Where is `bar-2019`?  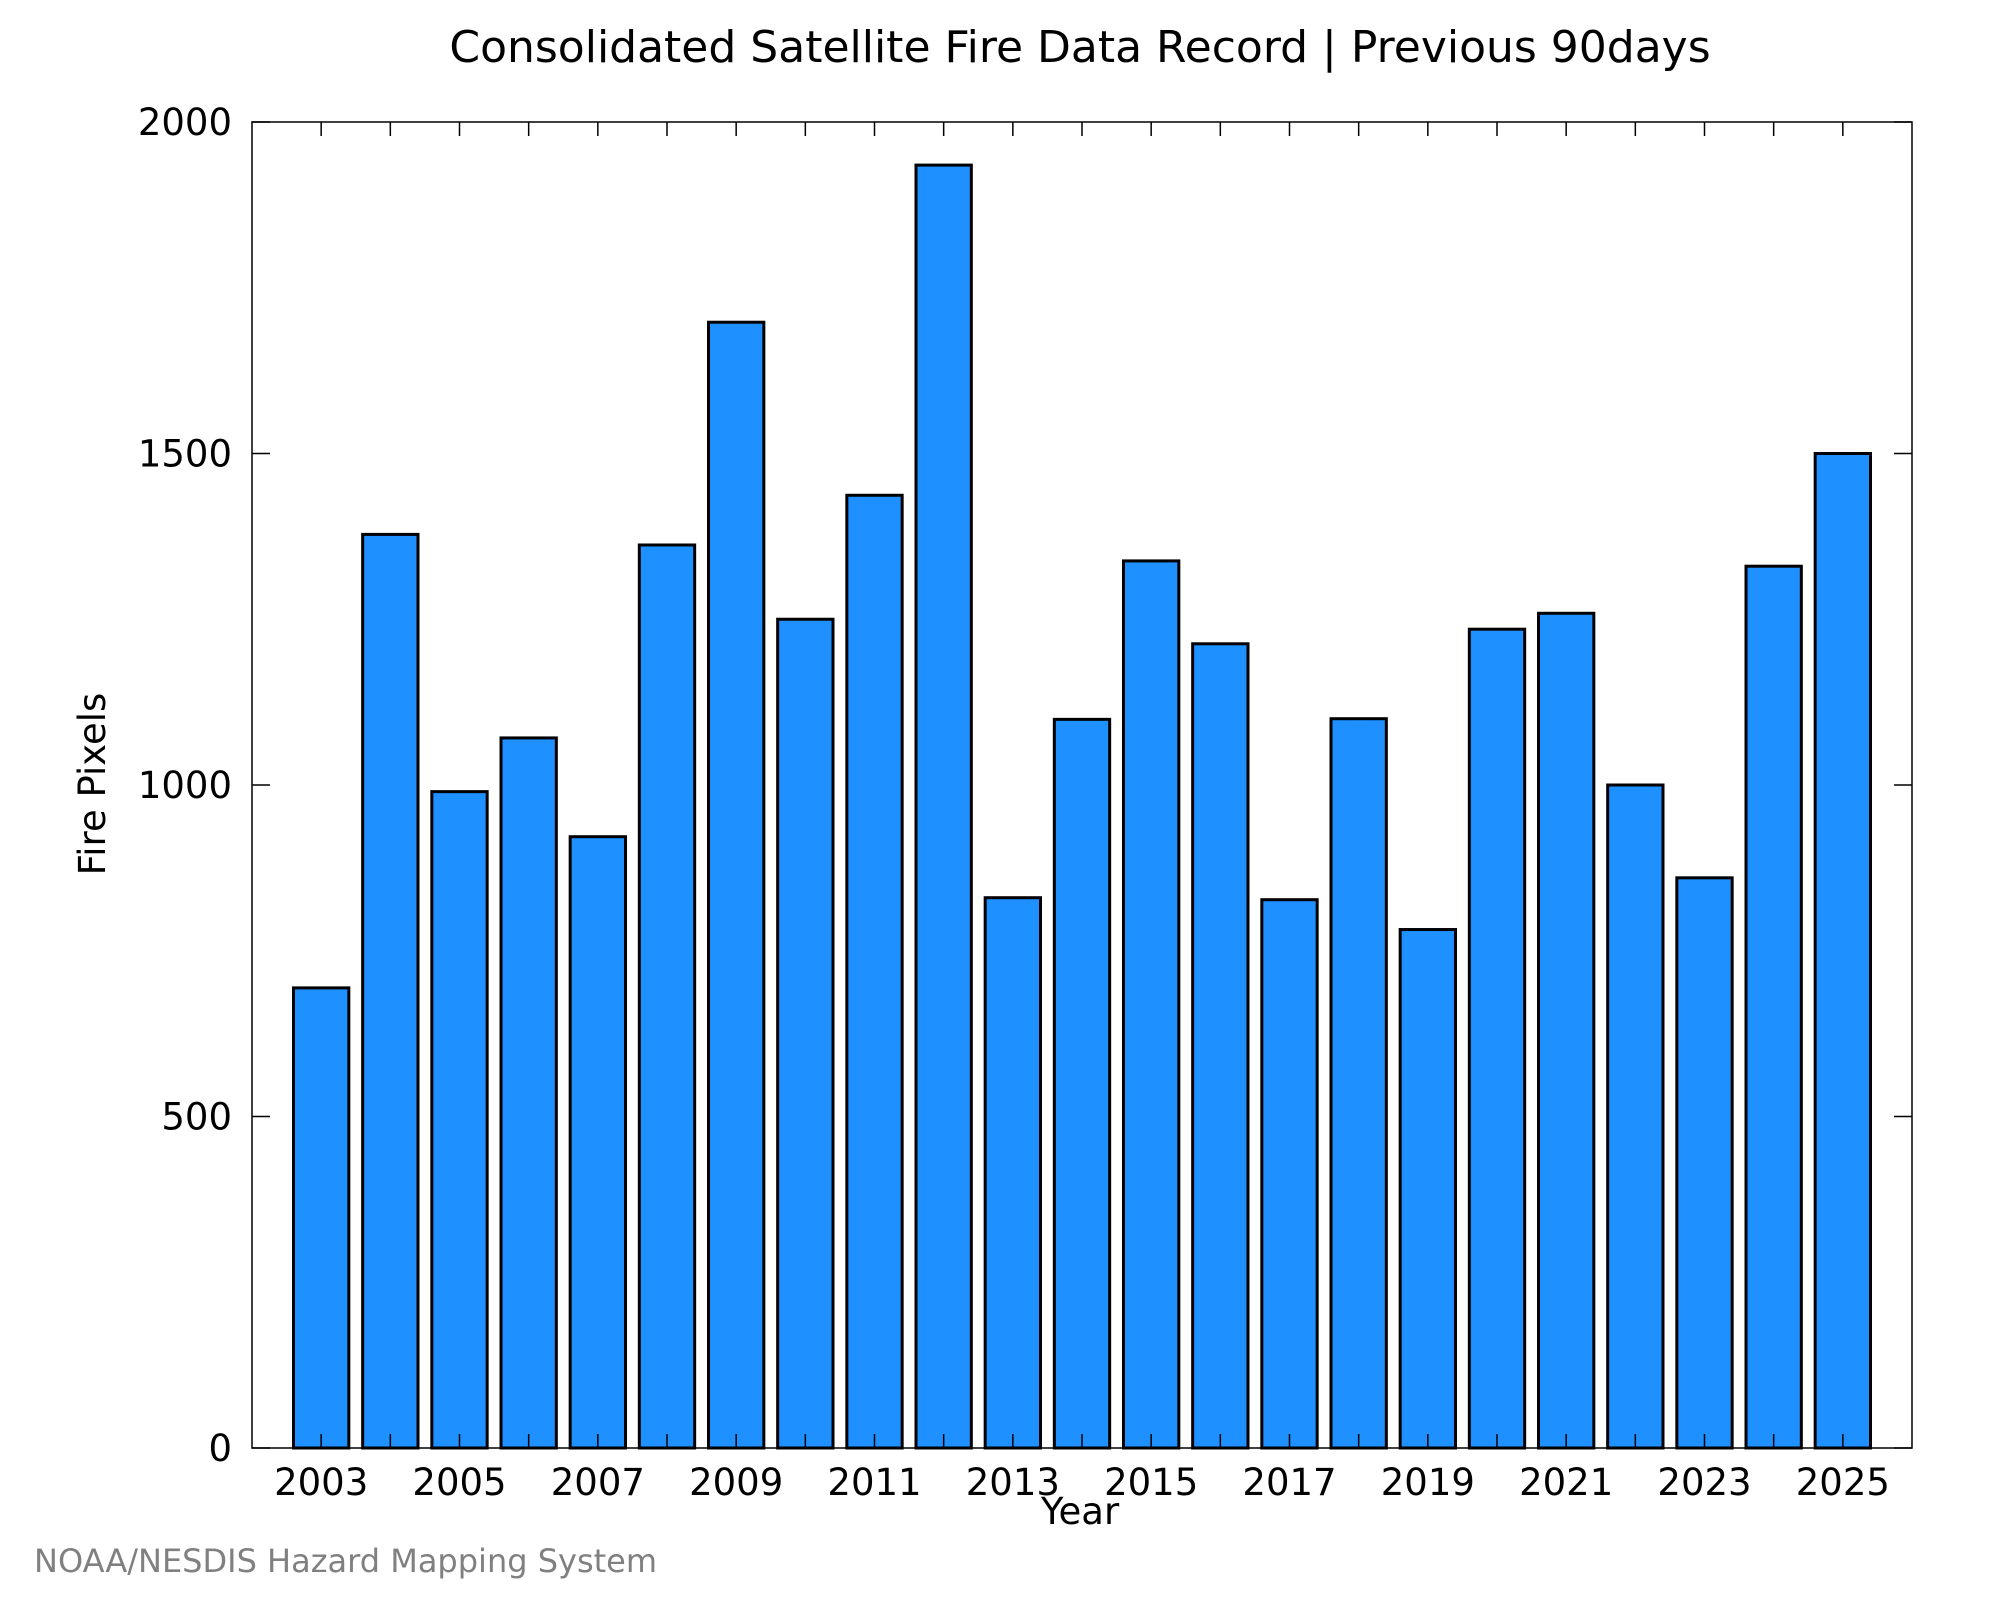 bar-2019 is located at coordinates (1428, 1189).